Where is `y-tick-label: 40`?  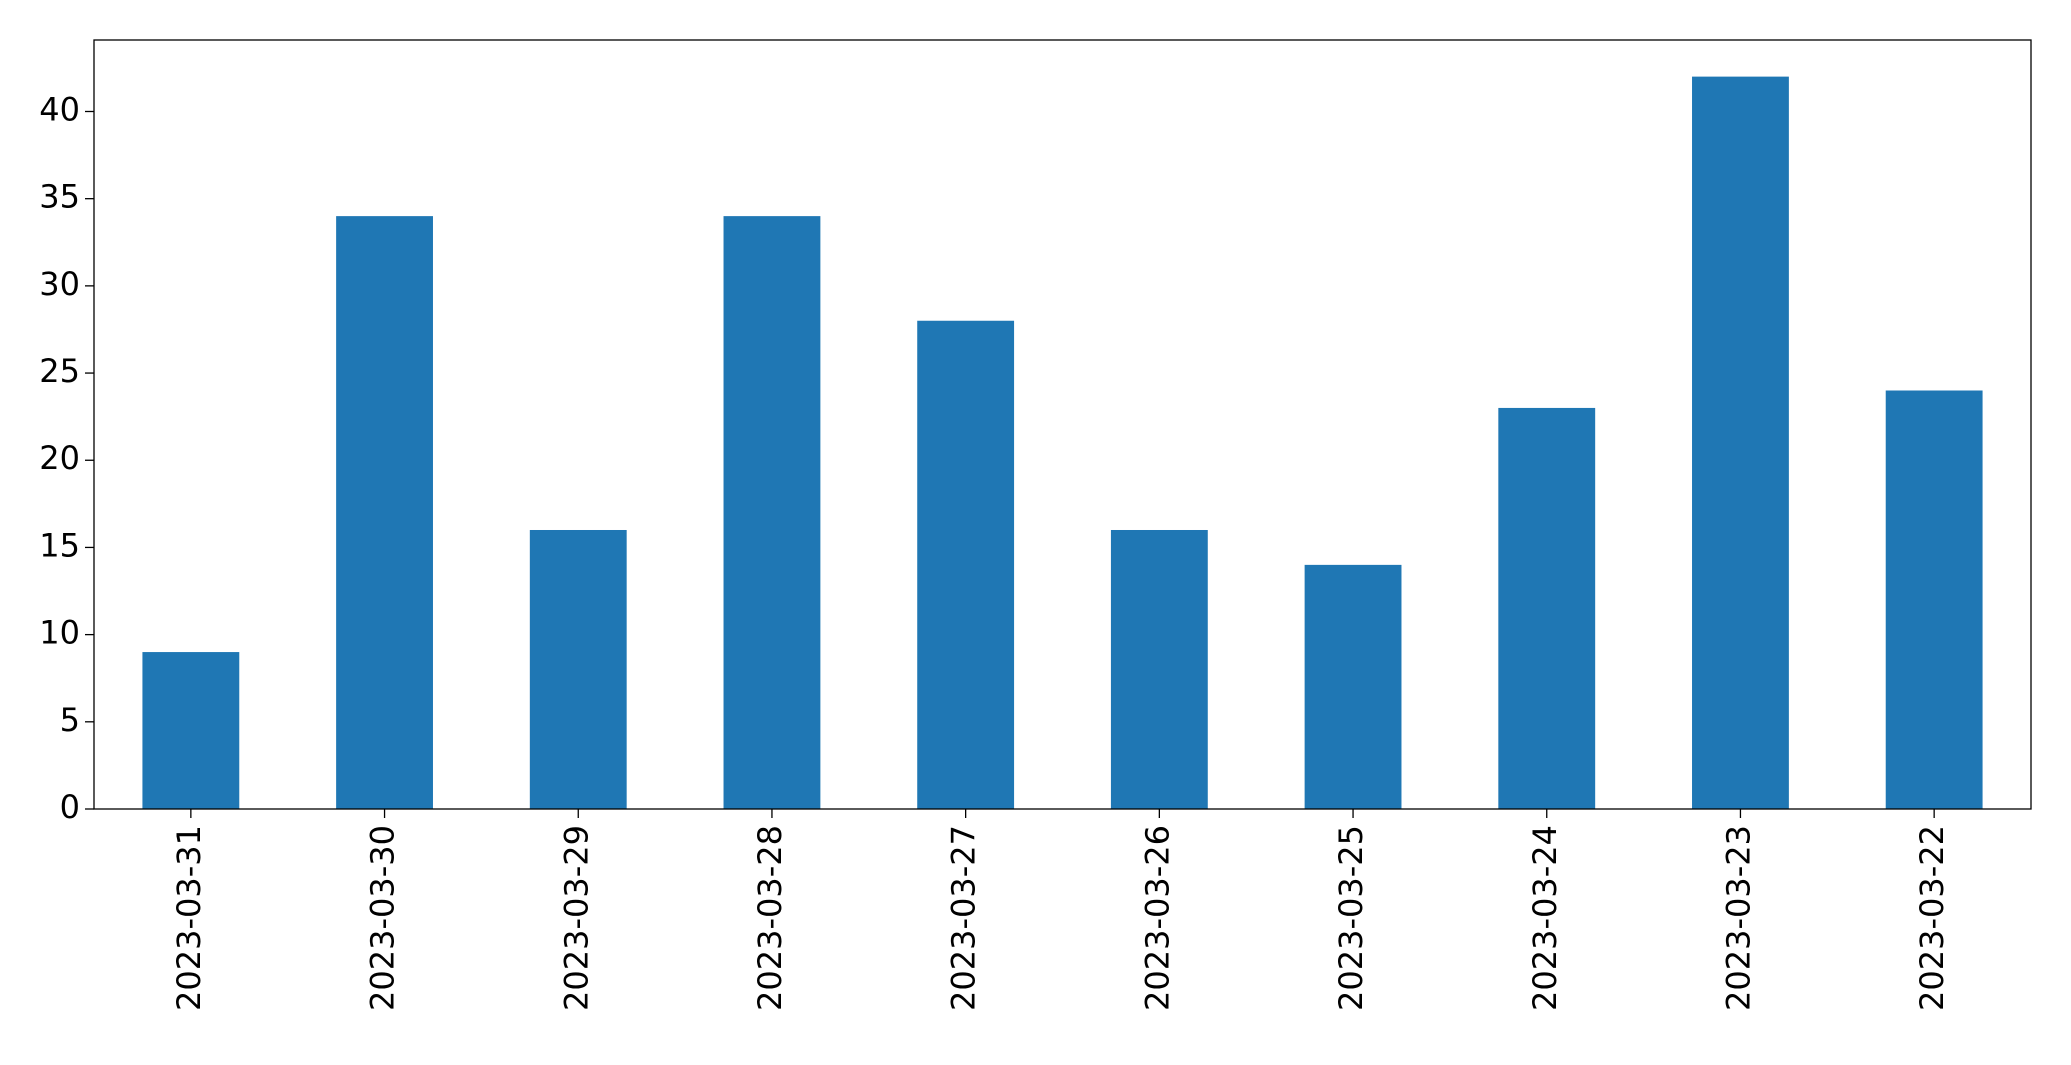
y-tick-label: 40 is located at coordinates (59, 109).